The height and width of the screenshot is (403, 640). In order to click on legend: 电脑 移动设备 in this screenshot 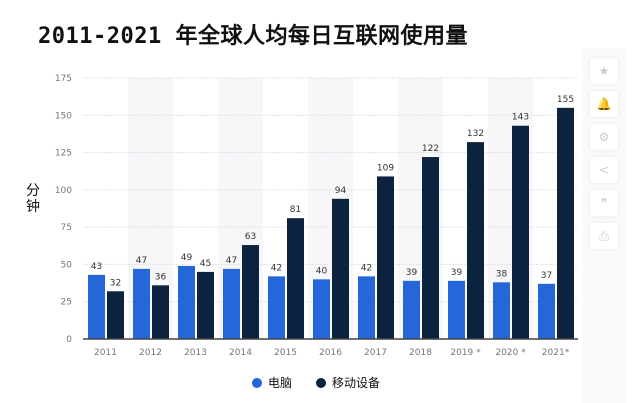, I will do `click(316, 382)`.